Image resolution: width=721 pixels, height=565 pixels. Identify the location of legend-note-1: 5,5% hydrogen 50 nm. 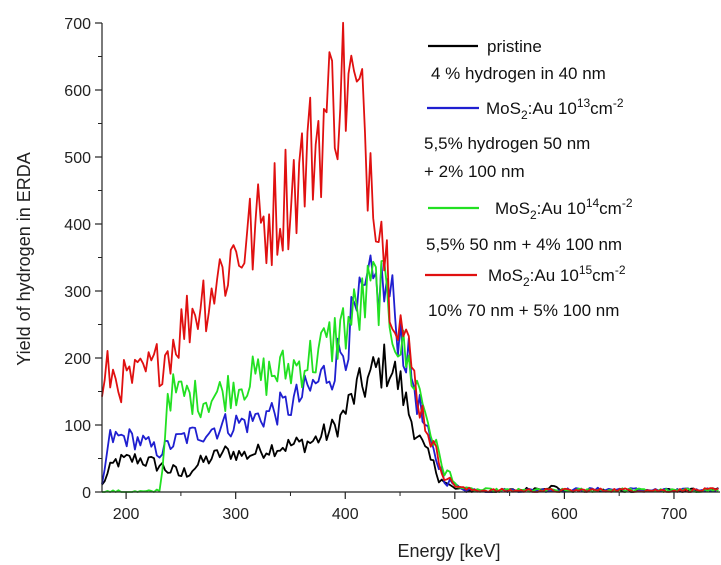
(507, 143).